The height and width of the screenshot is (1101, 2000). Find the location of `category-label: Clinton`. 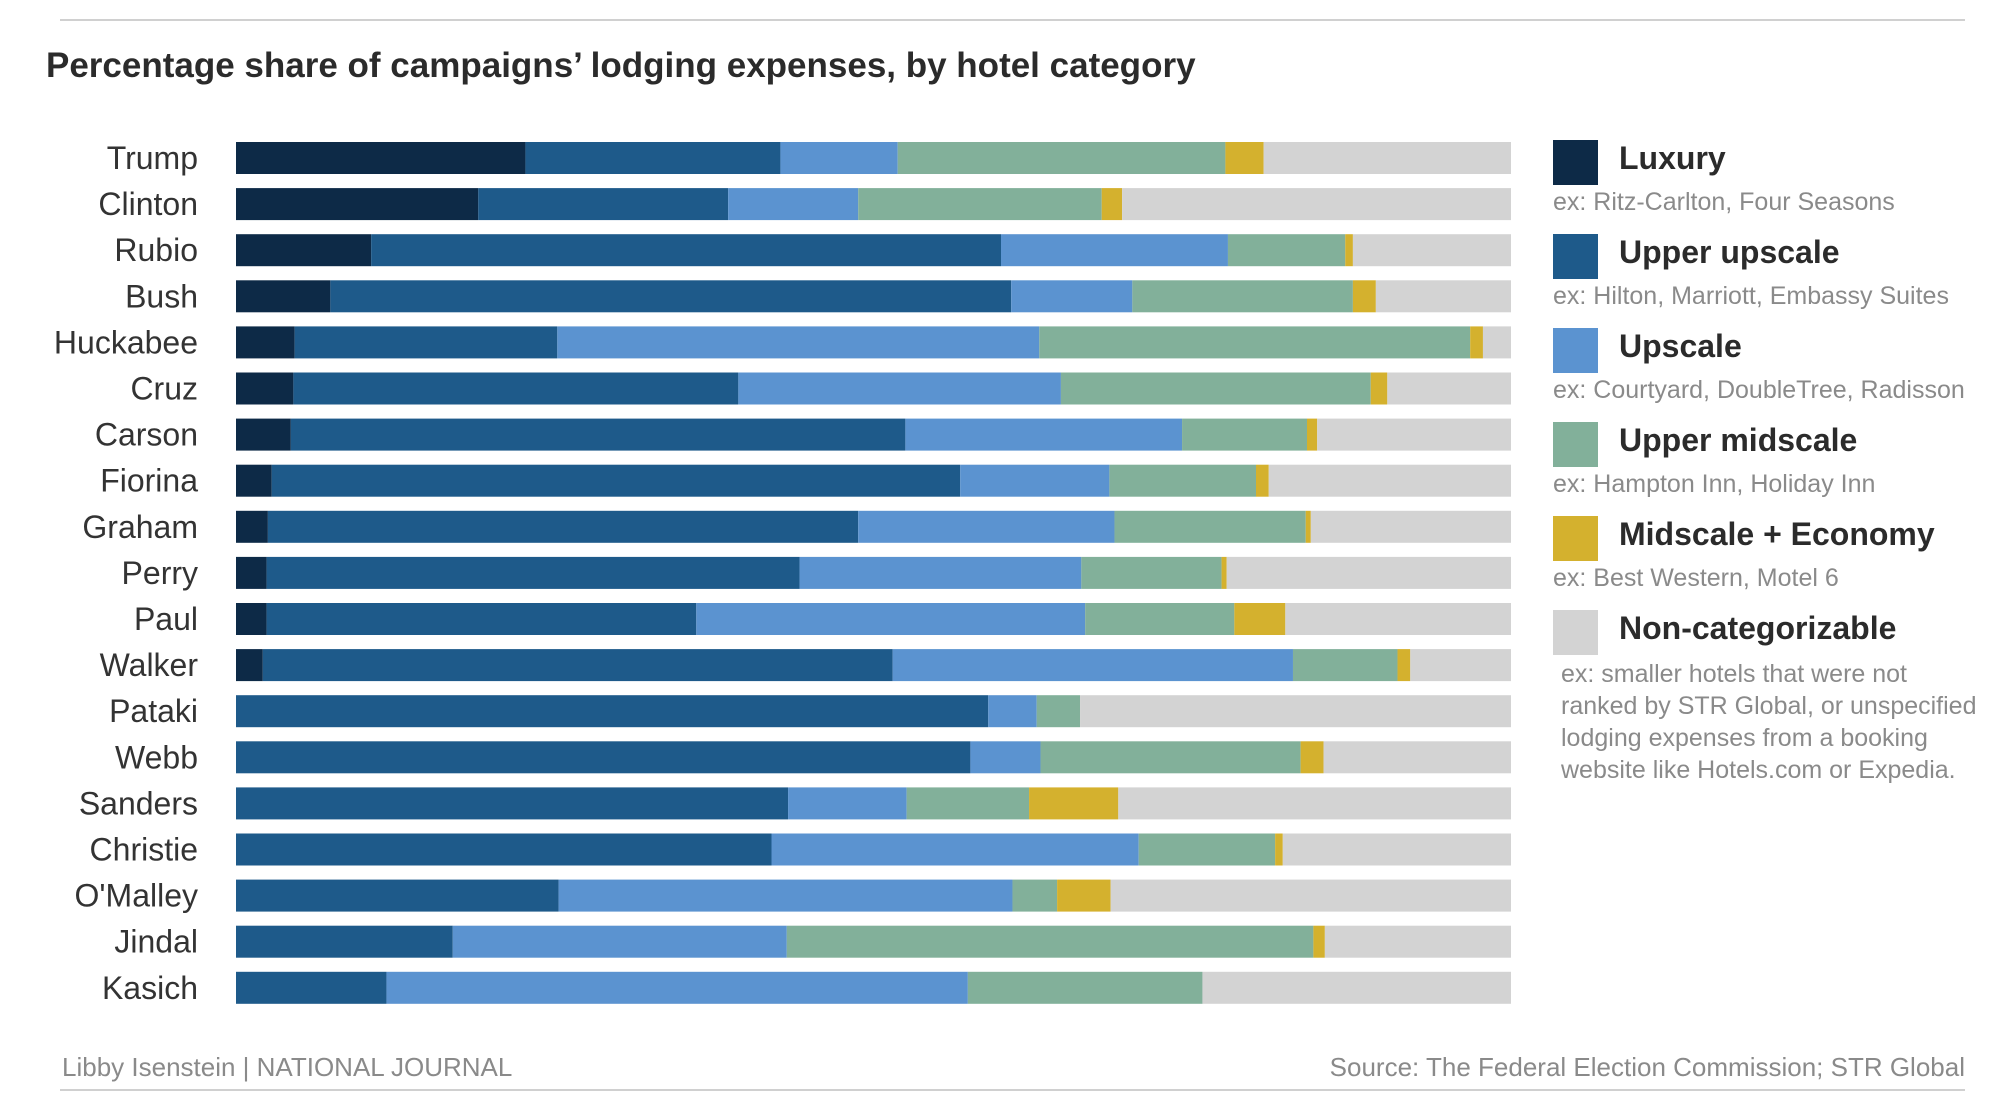

category-label: Clinton is located at coordinates (148, 204).